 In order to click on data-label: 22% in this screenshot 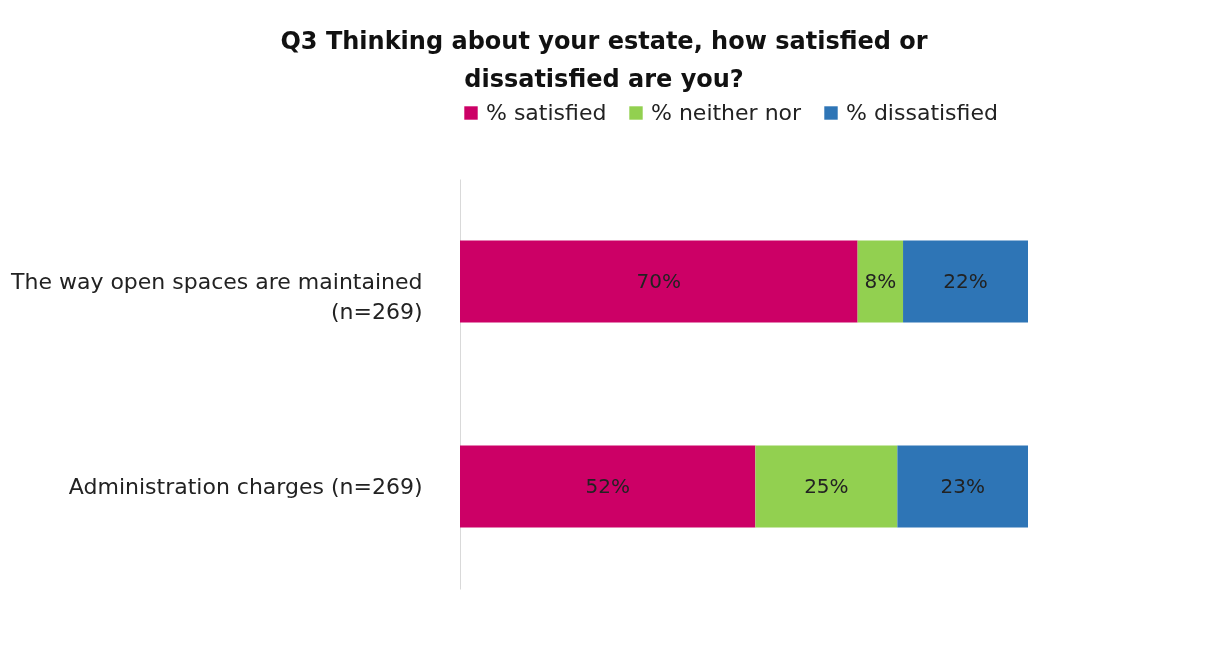, I will do `click(965, 280)`.